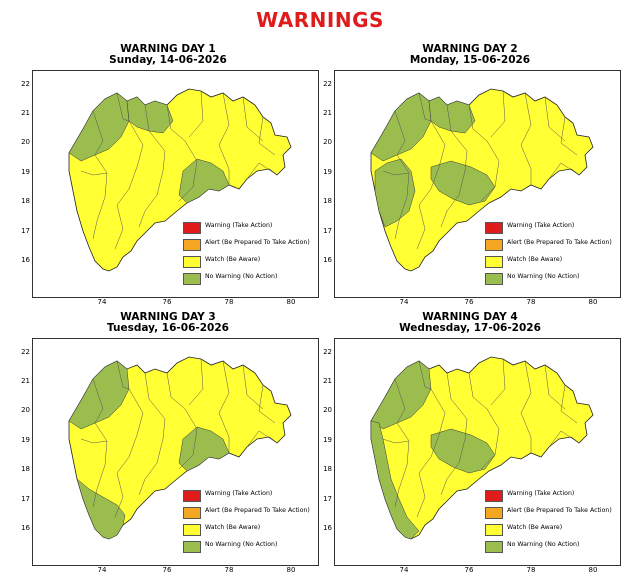 The image size is (640, 579). Describe the element at coordinates (541, 225) in the screenshot. I see `legend-label: Warning (Take Action)` at that location.